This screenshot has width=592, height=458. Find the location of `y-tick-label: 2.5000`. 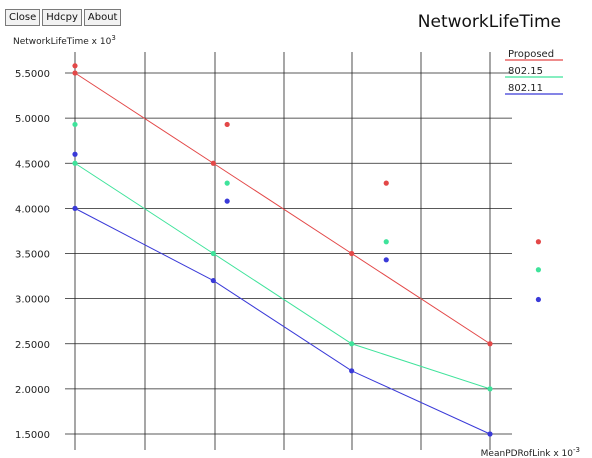

y-tick-label: 2.5000 is located at coordinates (32, 345).